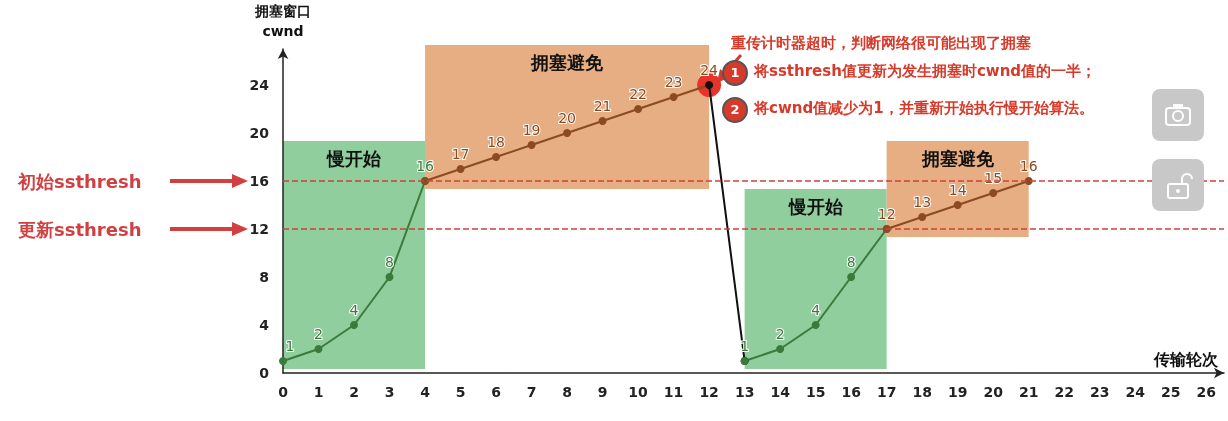  I want to click on x-tick-label: 6, so click(496, 392).